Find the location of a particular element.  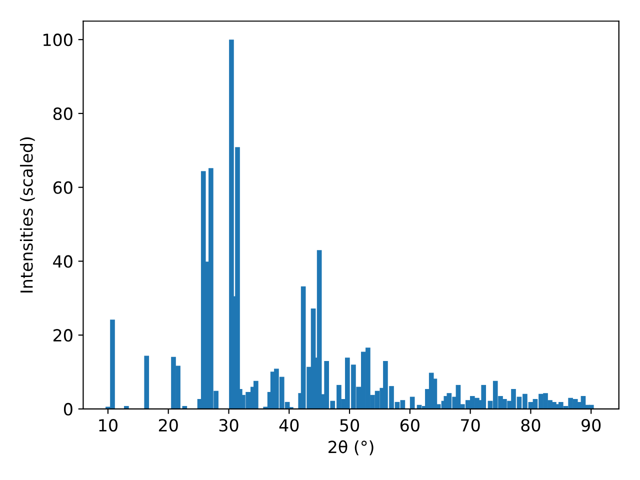

y-tick-label: 20 is located at coordinates (62, 335).